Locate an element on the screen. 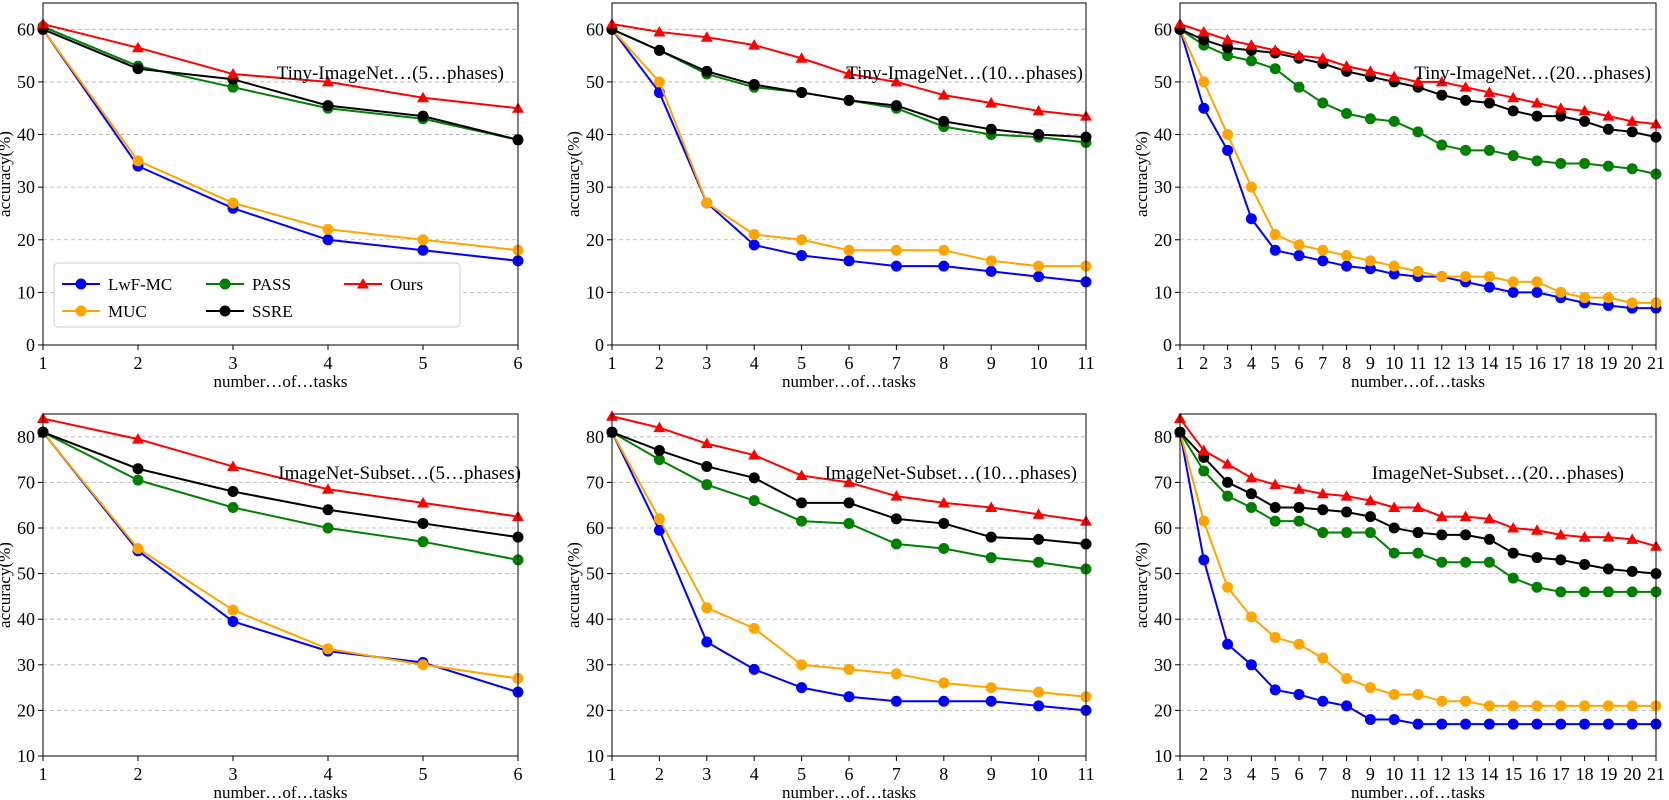  legend-marker-ssre is located at coordinates (225, 311).